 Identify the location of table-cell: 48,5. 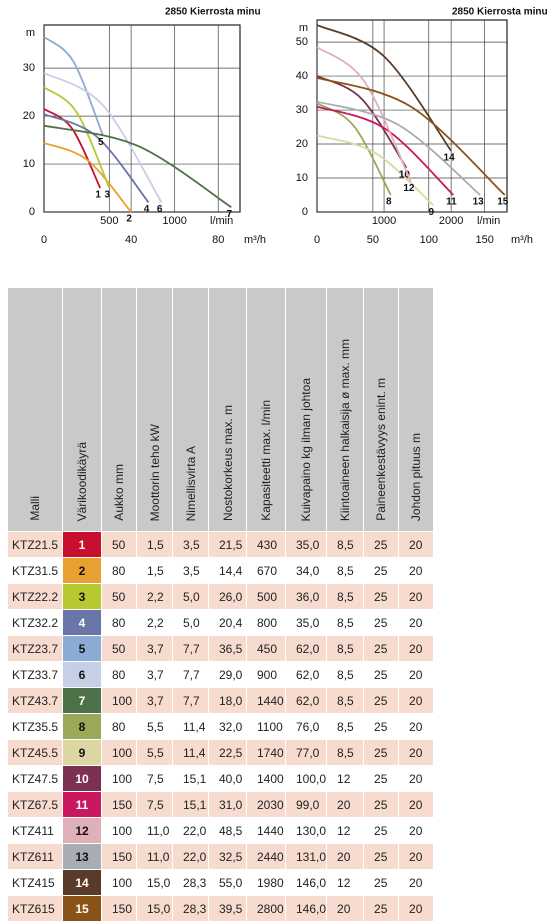
(227, 830).